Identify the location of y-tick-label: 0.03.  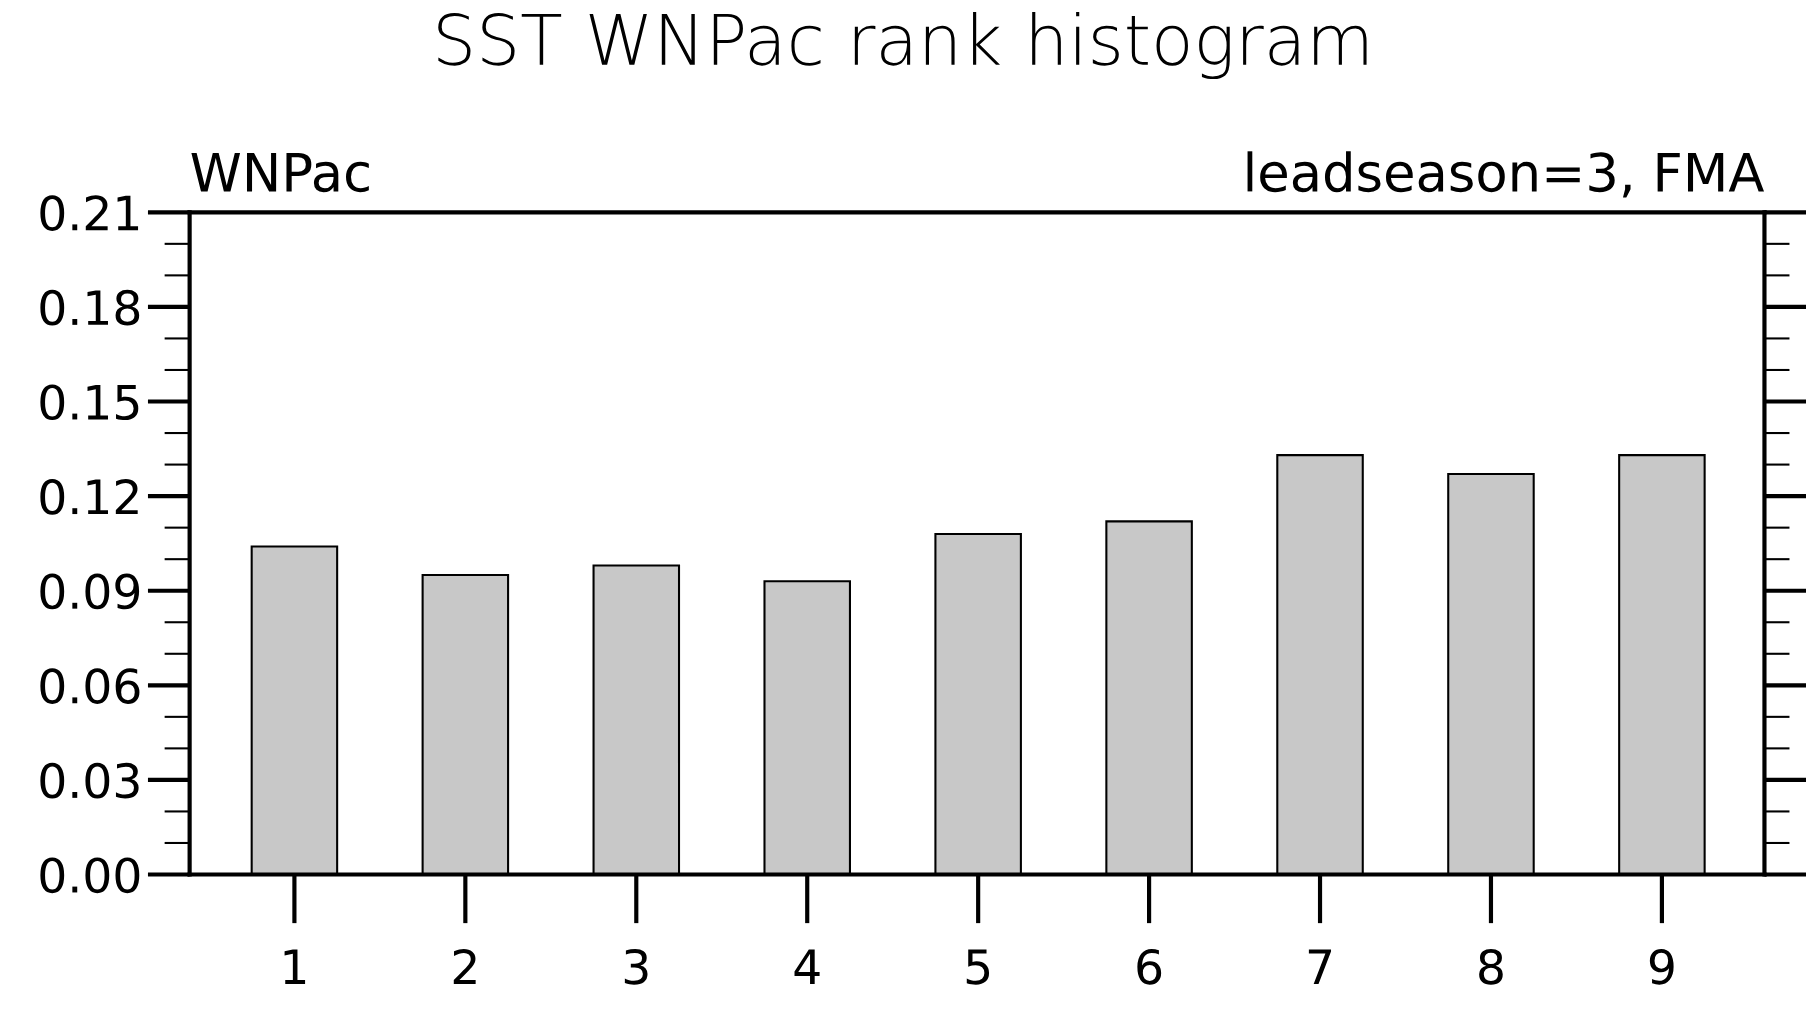
(89, 780).